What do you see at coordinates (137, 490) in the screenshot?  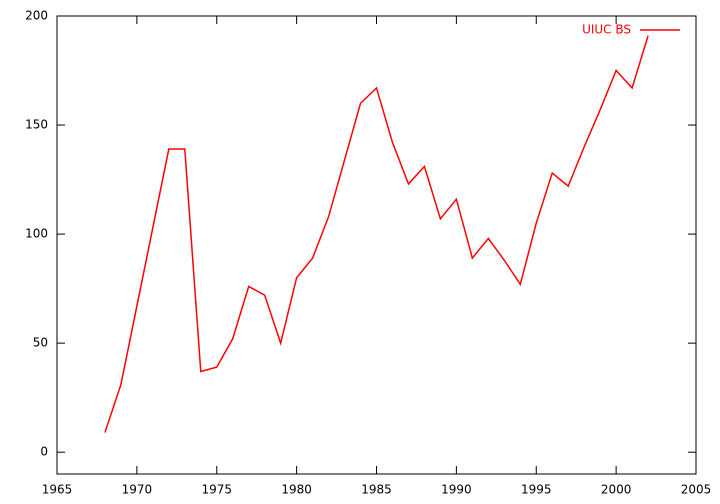 I see `x-tick-label: 1970` at bounding box center [137, 490].